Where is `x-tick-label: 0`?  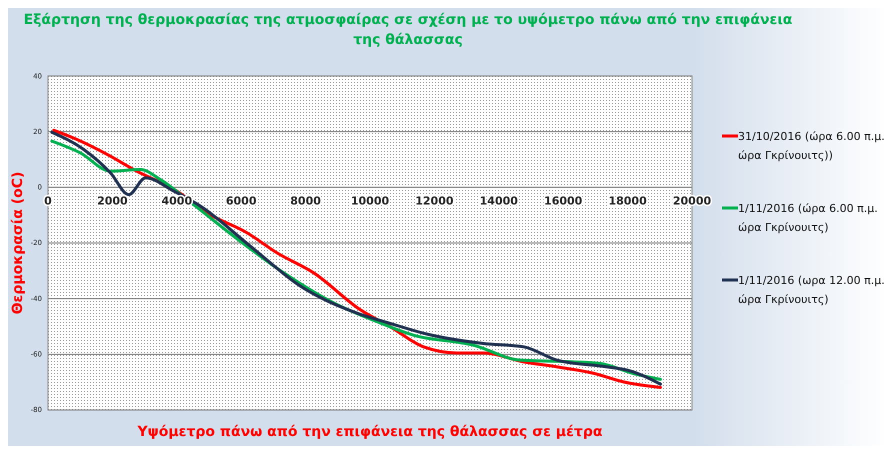
x-tick-label: 0 is located at coordinates (48, 201).